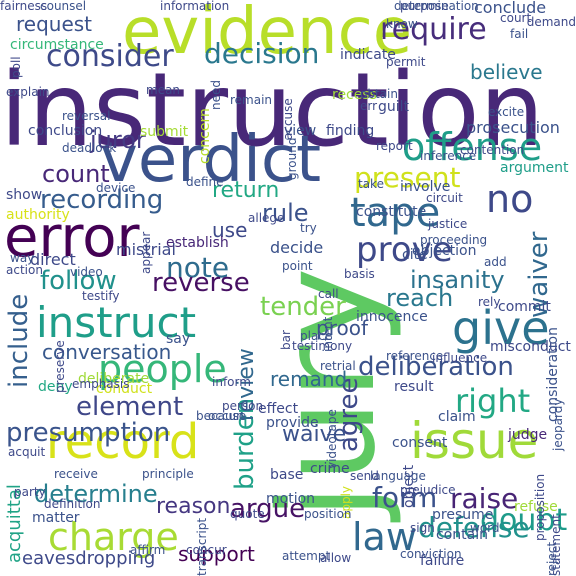  Describe the element at coordinates (454, 240) in the screenshot. I see `word-proceeding: proceeding` at that location.